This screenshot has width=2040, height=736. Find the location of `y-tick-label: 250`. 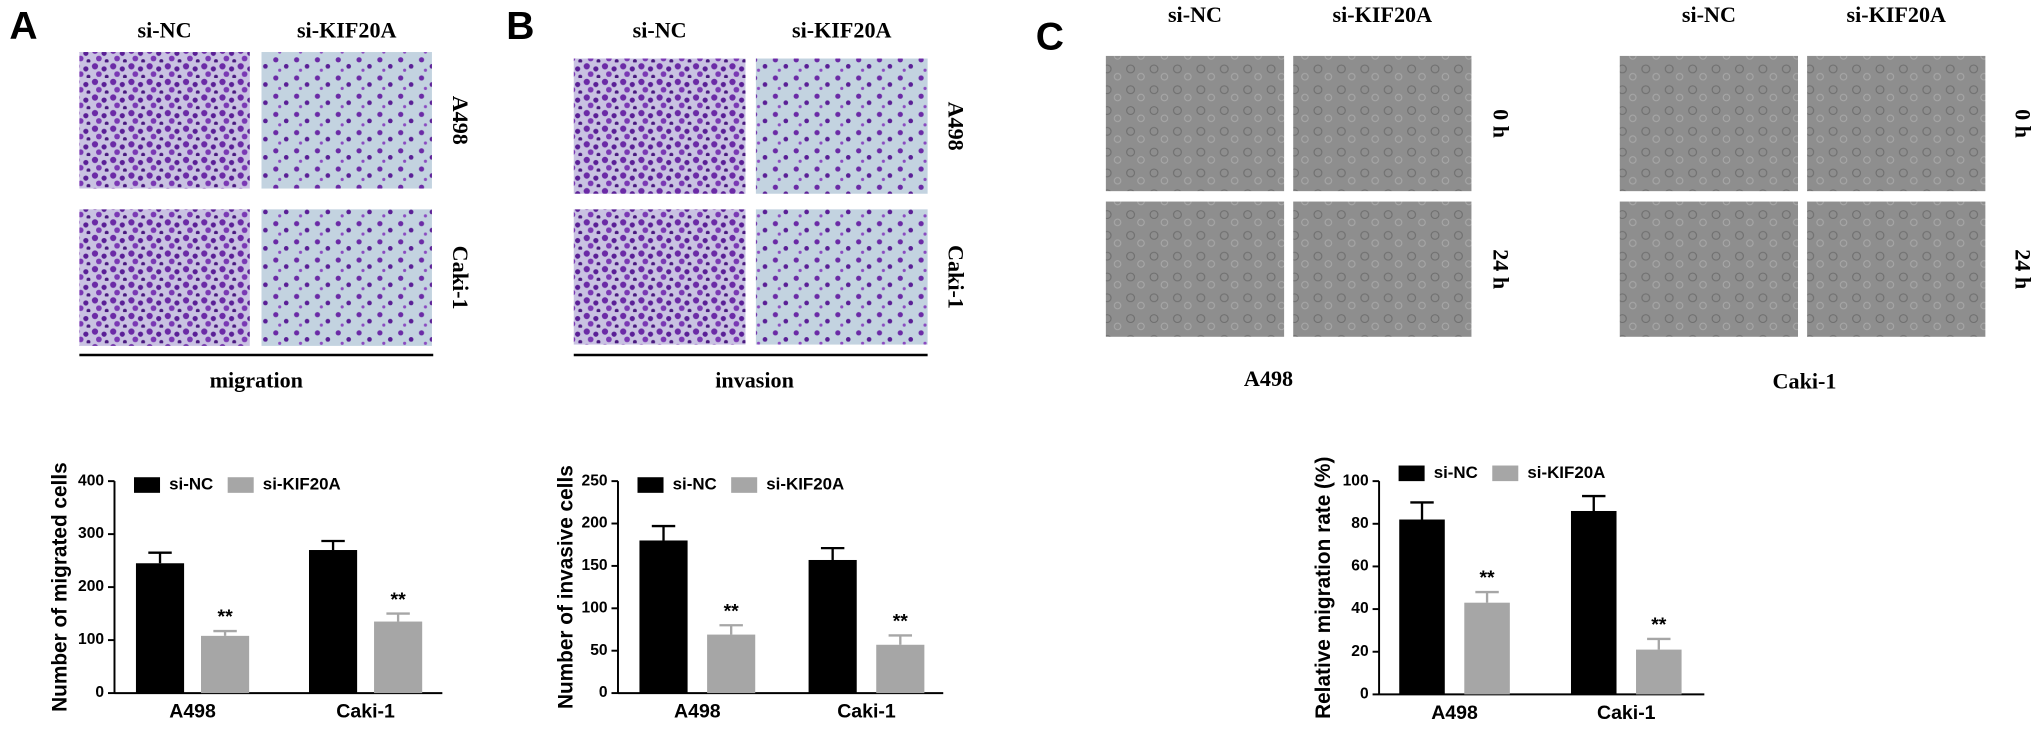

y-tick-label: 250 is located at coordinates (595, 480).